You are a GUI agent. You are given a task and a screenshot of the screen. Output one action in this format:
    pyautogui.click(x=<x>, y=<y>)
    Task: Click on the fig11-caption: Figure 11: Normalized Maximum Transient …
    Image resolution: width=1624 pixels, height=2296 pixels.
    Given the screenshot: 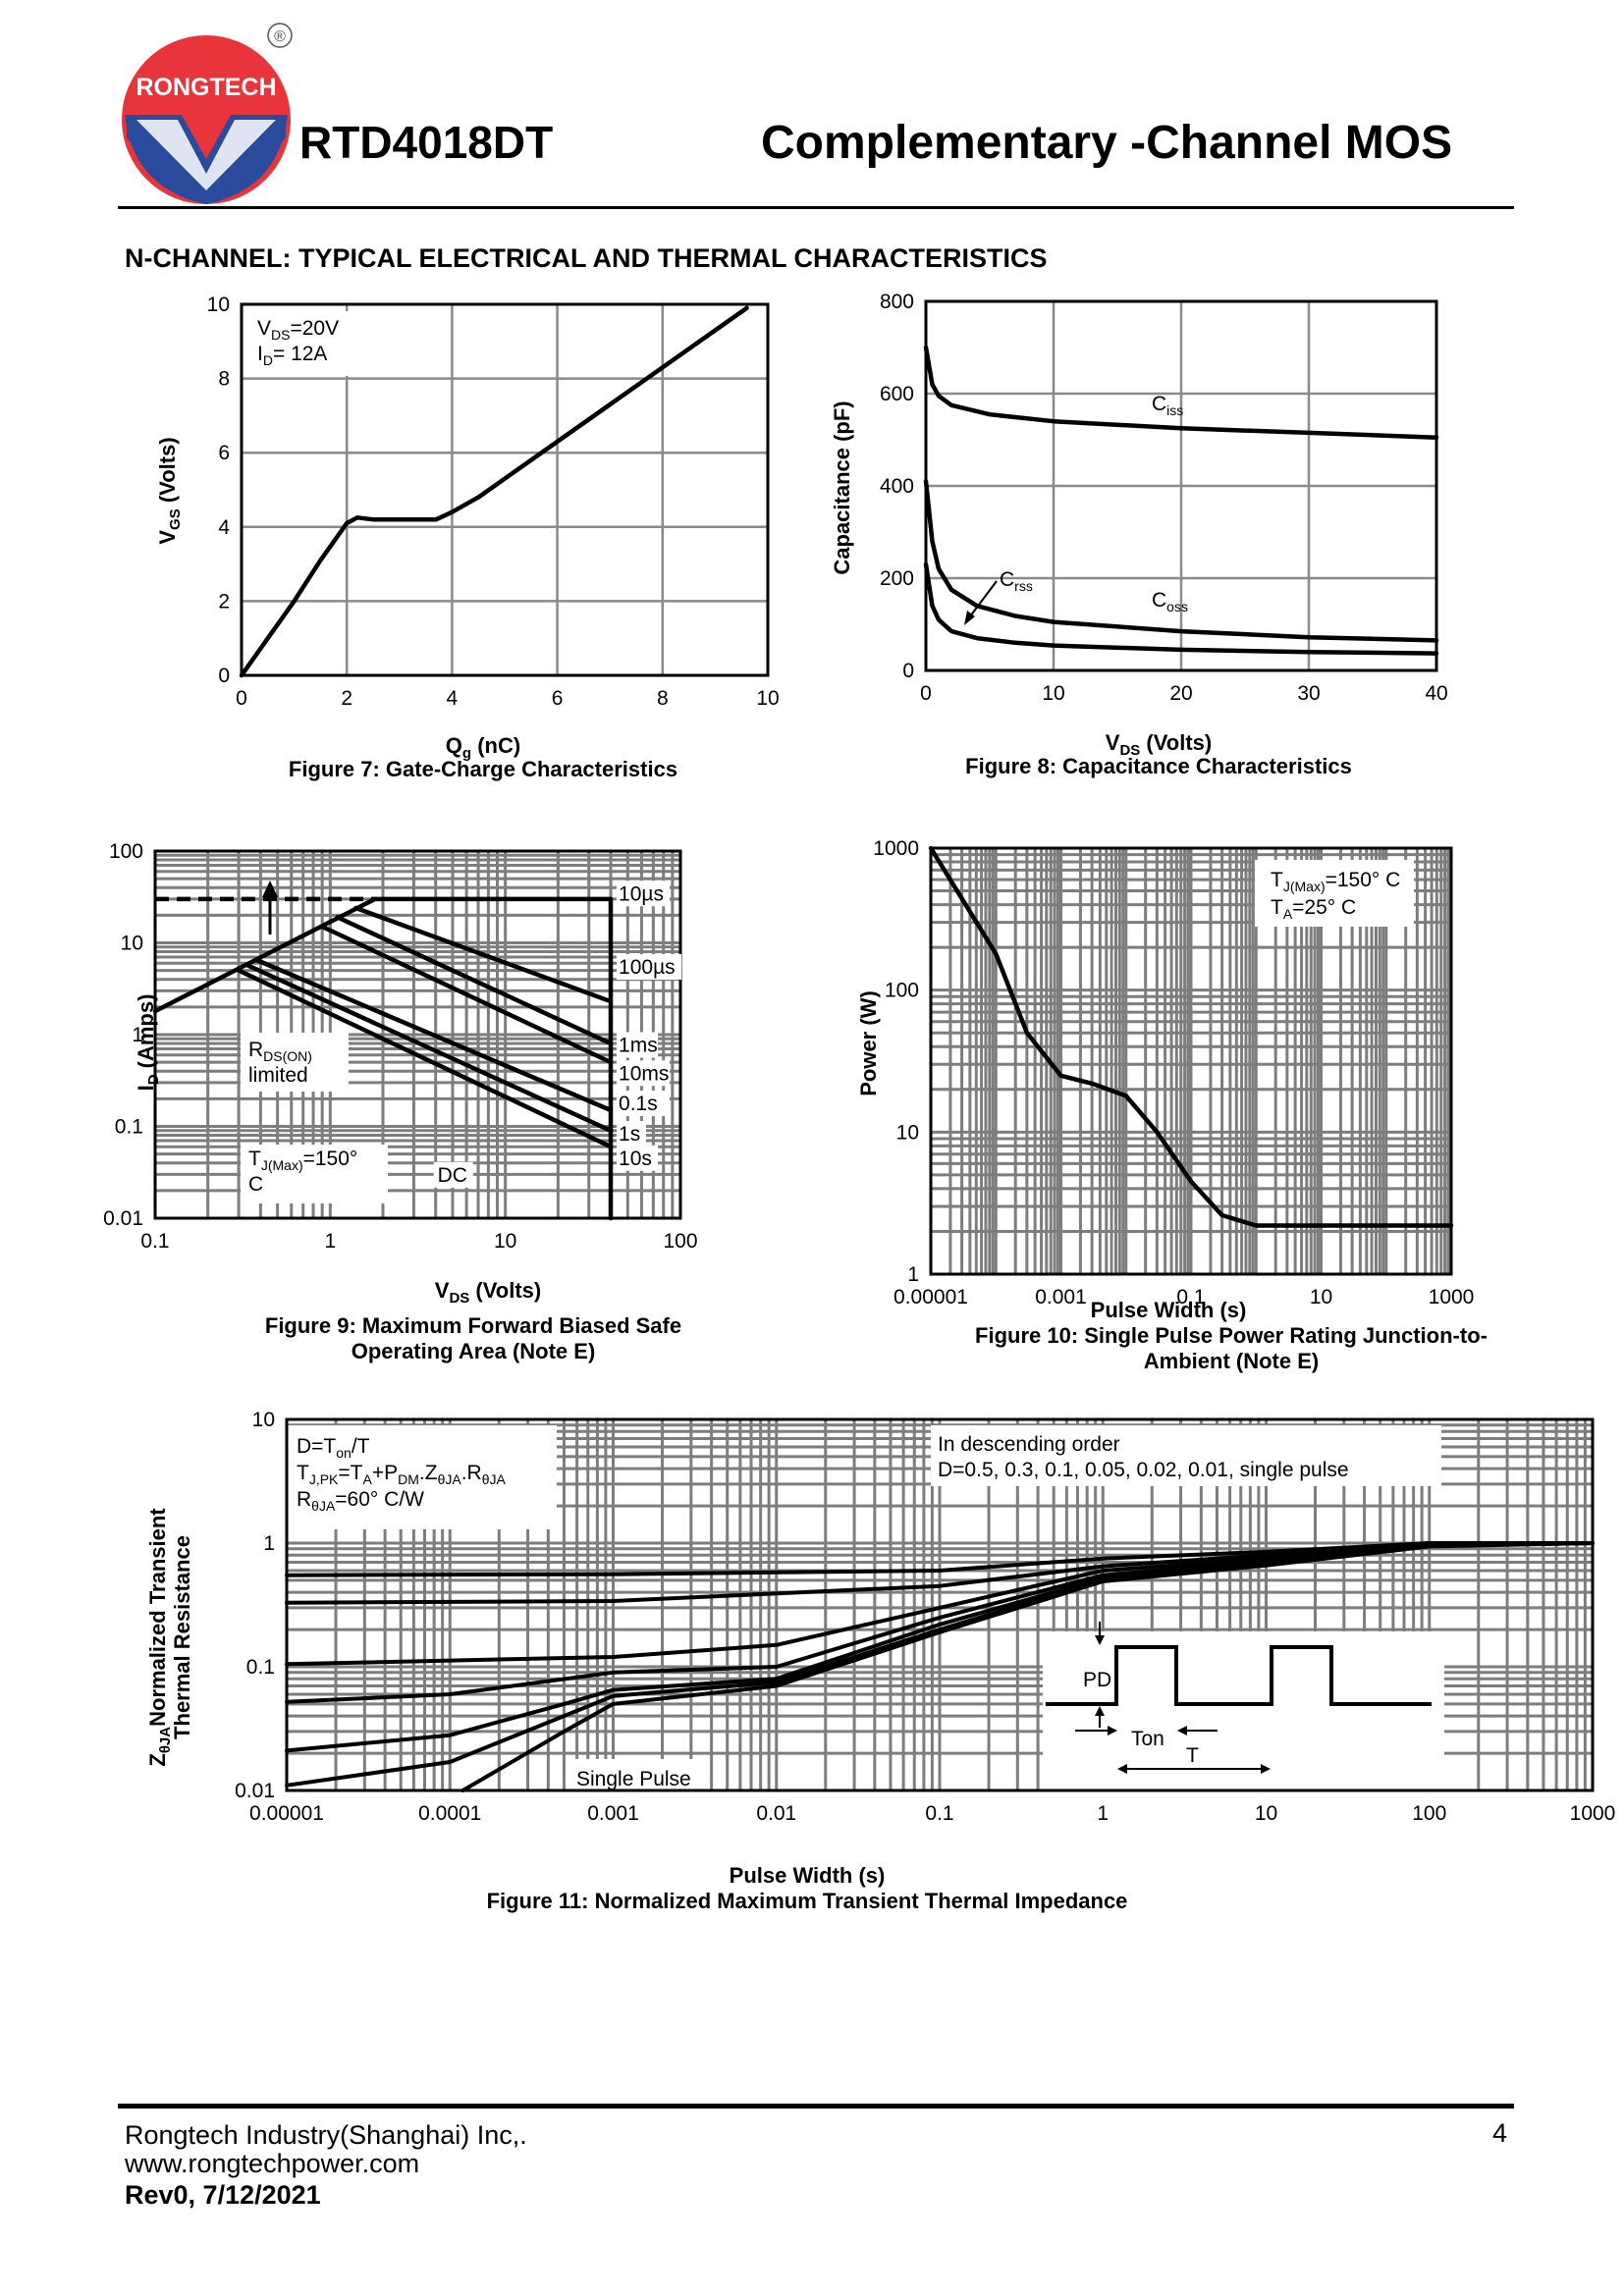 What is the action you would take?
    pyautogui.click(x=807, y=1901)
    